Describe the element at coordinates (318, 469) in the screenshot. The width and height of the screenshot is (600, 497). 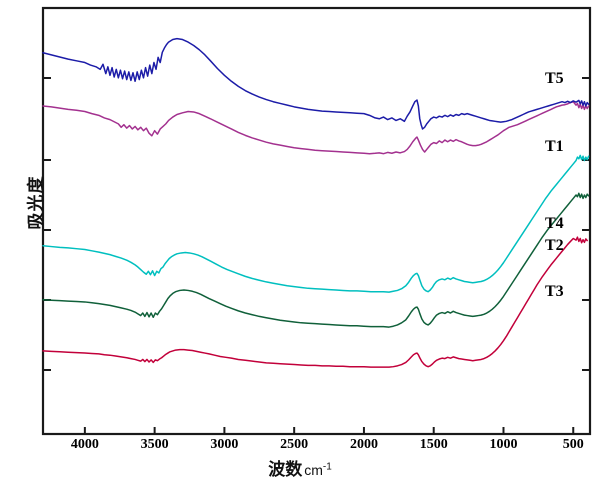
I see `x-axis-unit: cm-1` at that location.